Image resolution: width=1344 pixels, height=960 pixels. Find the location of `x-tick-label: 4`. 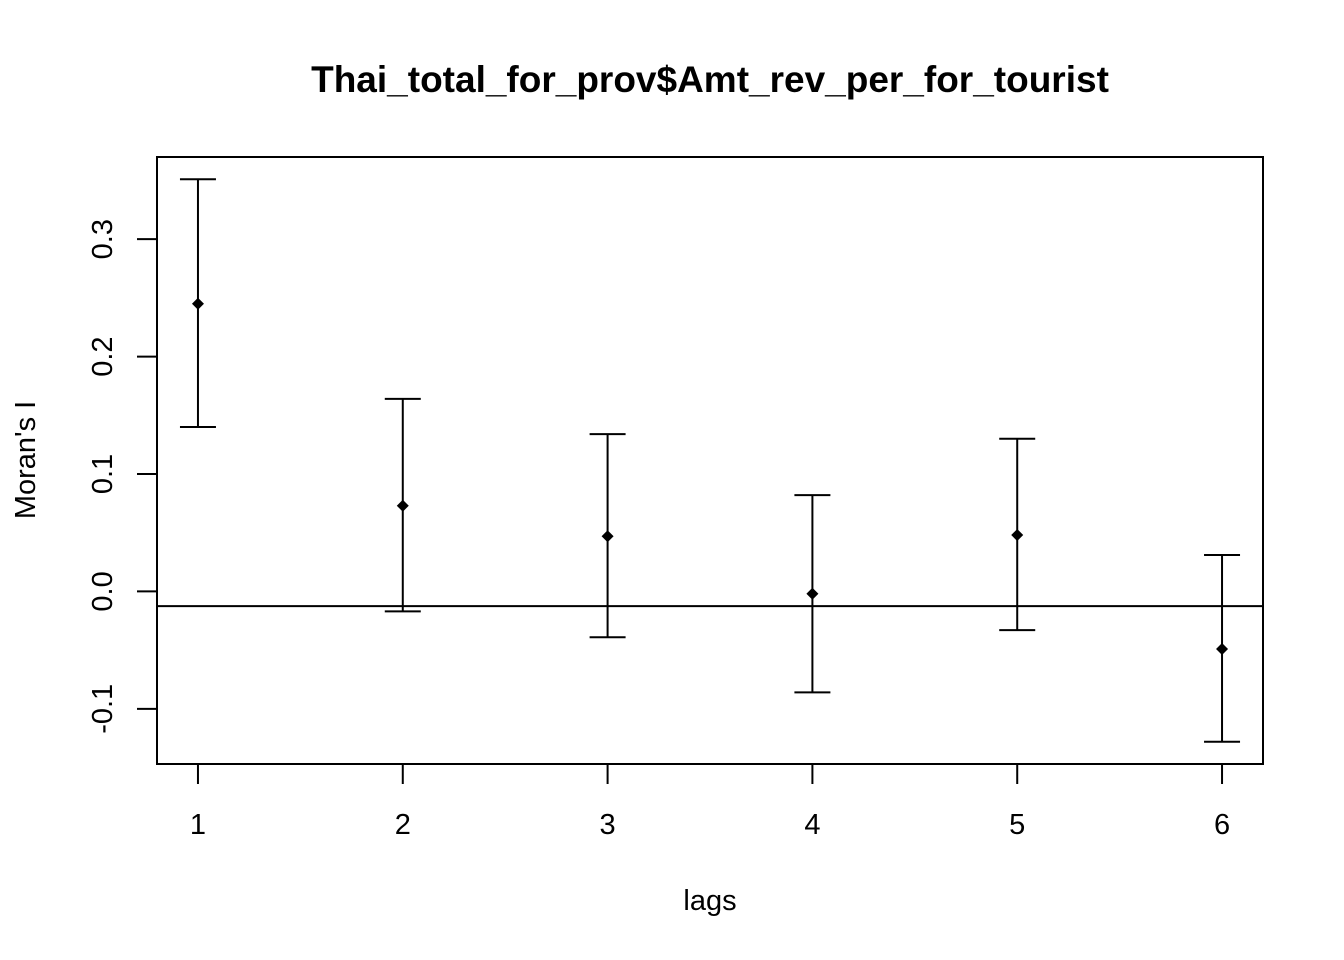

x-tick-label: 4 is located at coordinates (812, 825).